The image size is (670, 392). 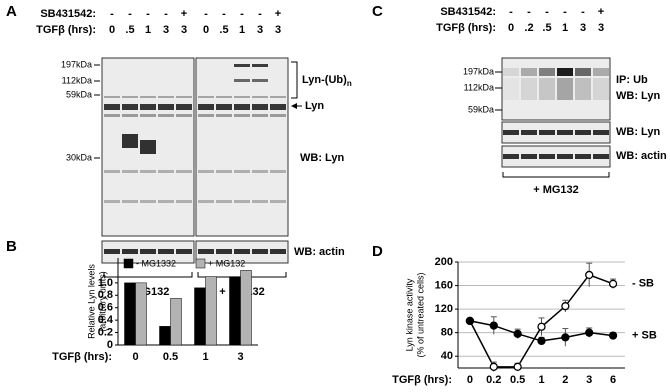 What do you see at coordinates (105, 295) in the screenshot?
I see `y-tick-label: 0.8` at bounding box center [105, 295].